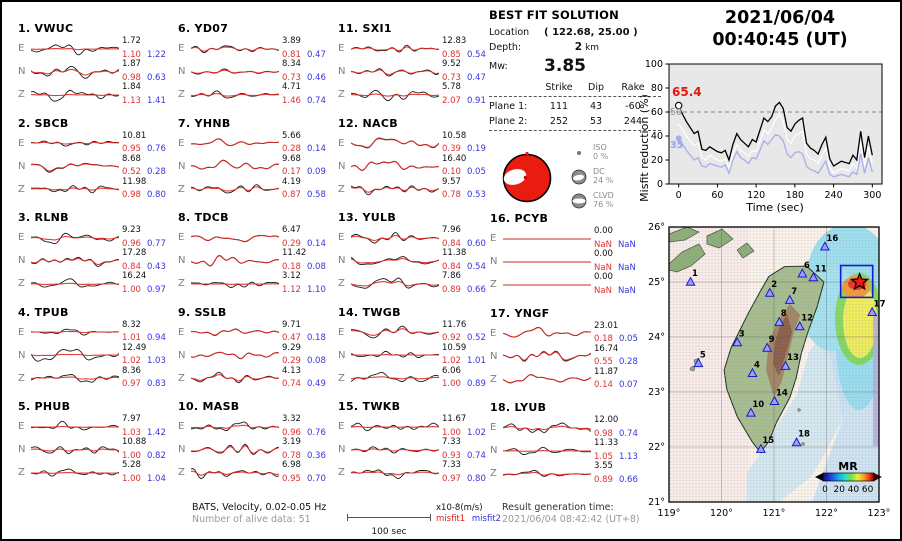  Describe the element at coordinates (633, 121) in the screenshot. I see `plane2-rake: 244` at that location.